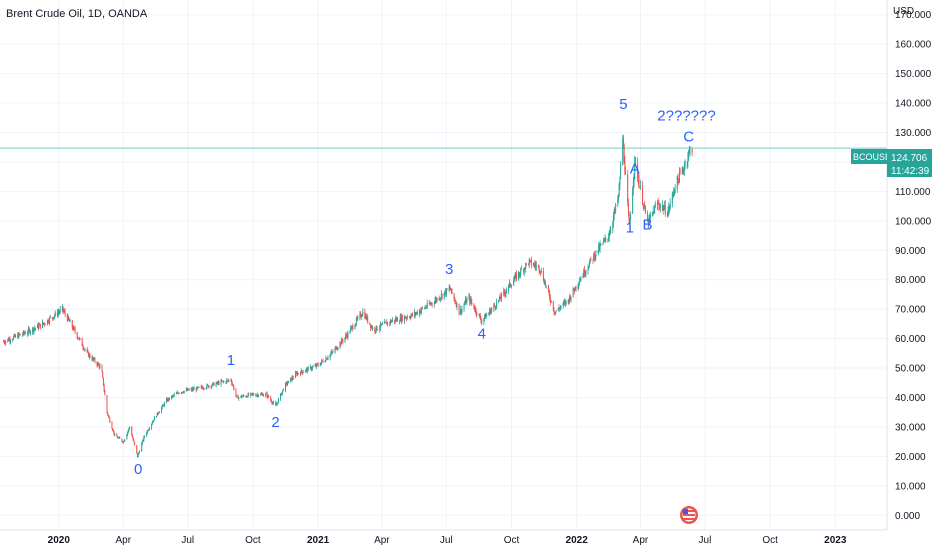  What do you see at coordinates (512, 540) in the screenshot?
I see `x-tick-label: Oct` at bounding box center [512, 540].